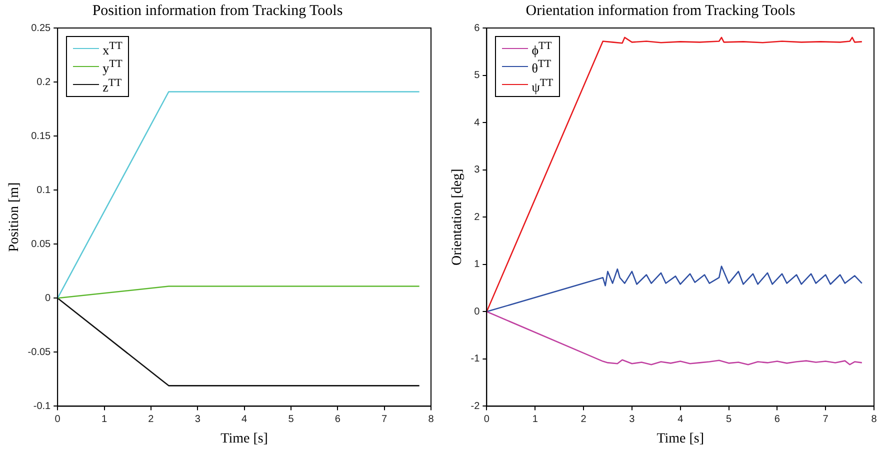 The height and width of the screenshot is (449, 886). I want to click on y-axis-title: Orientation [deg], so click(458, 217).